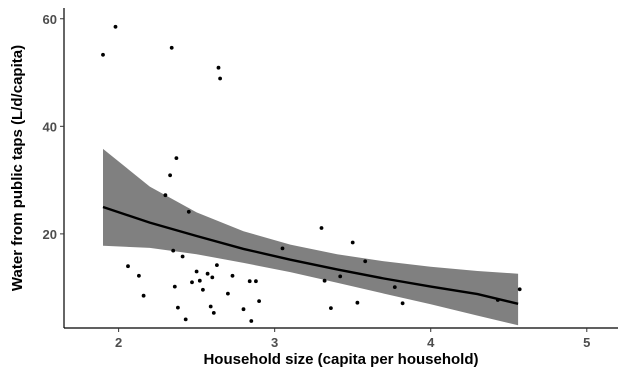  Describe the element at coordinates (118, 342) in the screenshot. I see `x-tick-label: 2` at that location.